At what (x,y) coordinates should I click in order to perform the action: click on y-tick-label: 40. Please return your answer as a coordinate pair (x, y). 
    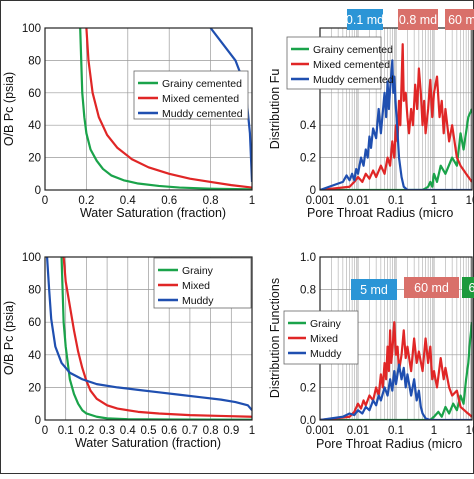
    Looking at the image, I should click on (34, 126).